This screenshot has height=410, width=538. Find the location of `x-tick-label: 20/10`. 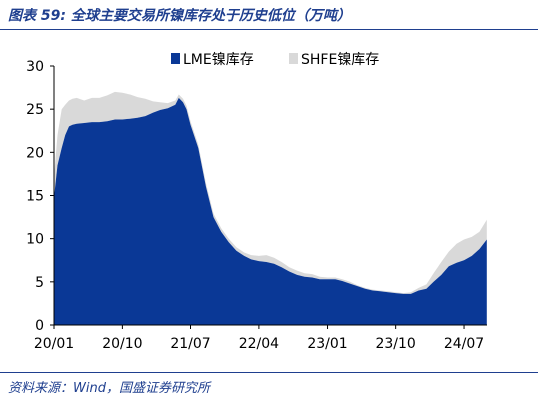

x-tick-label: 20/10 is located at coordinates (122, 344).